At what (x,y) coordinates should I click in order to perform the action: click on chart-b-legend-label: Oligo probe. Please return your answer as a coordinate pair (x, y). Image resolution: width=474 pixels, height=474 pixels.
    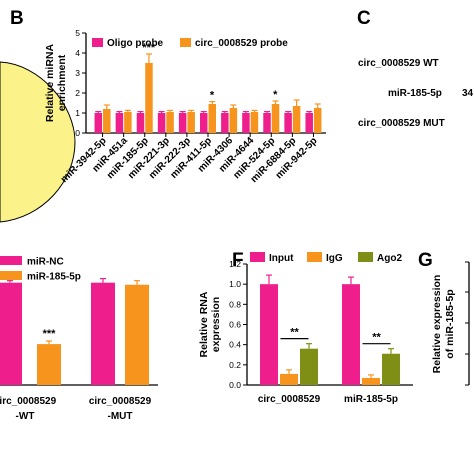
    Looking at the image, I should click on (135, 43).